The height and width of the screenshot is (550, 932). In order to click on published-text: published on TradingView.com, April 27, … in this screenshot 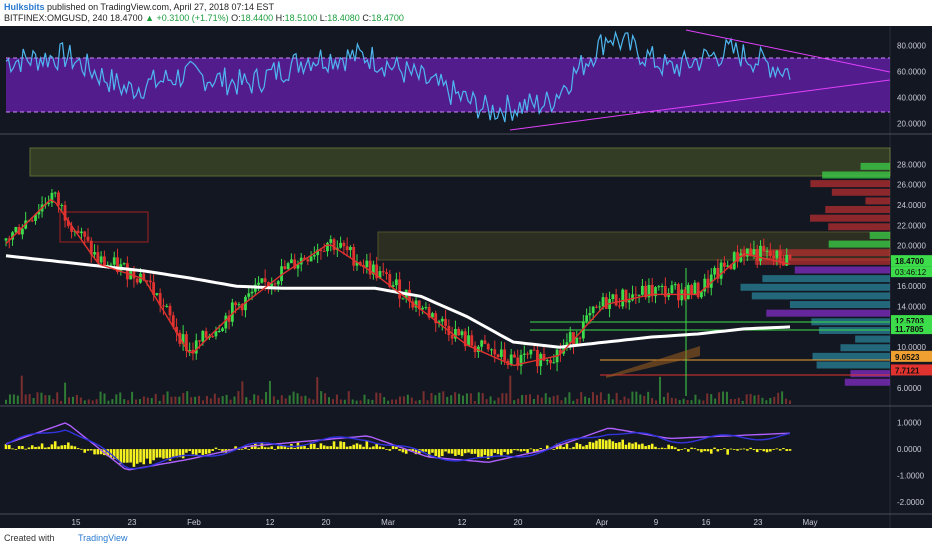, I will do `click(161, 7)`.